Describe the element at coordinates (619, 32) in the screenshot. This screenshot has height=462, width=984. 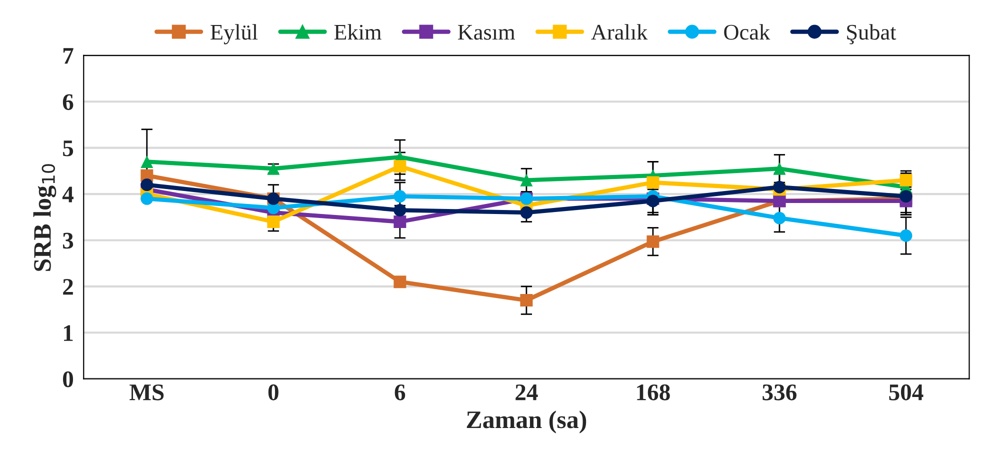
I see `legend-label: Aralık` at that location.